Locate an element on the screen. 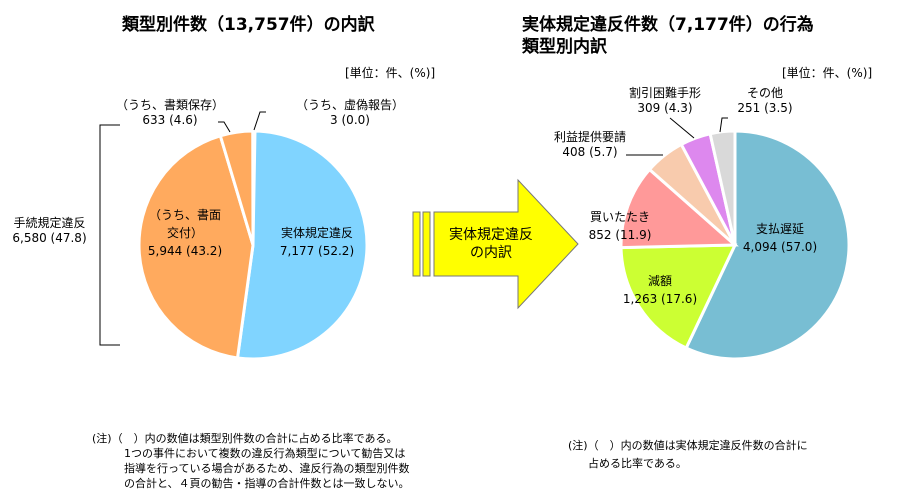 Image resolution: width=911 pixels, height=496 pixels. right-chart-title-line1: 実体規定違反件数（7,177件）の行為 is located at coordinates (668, 25).